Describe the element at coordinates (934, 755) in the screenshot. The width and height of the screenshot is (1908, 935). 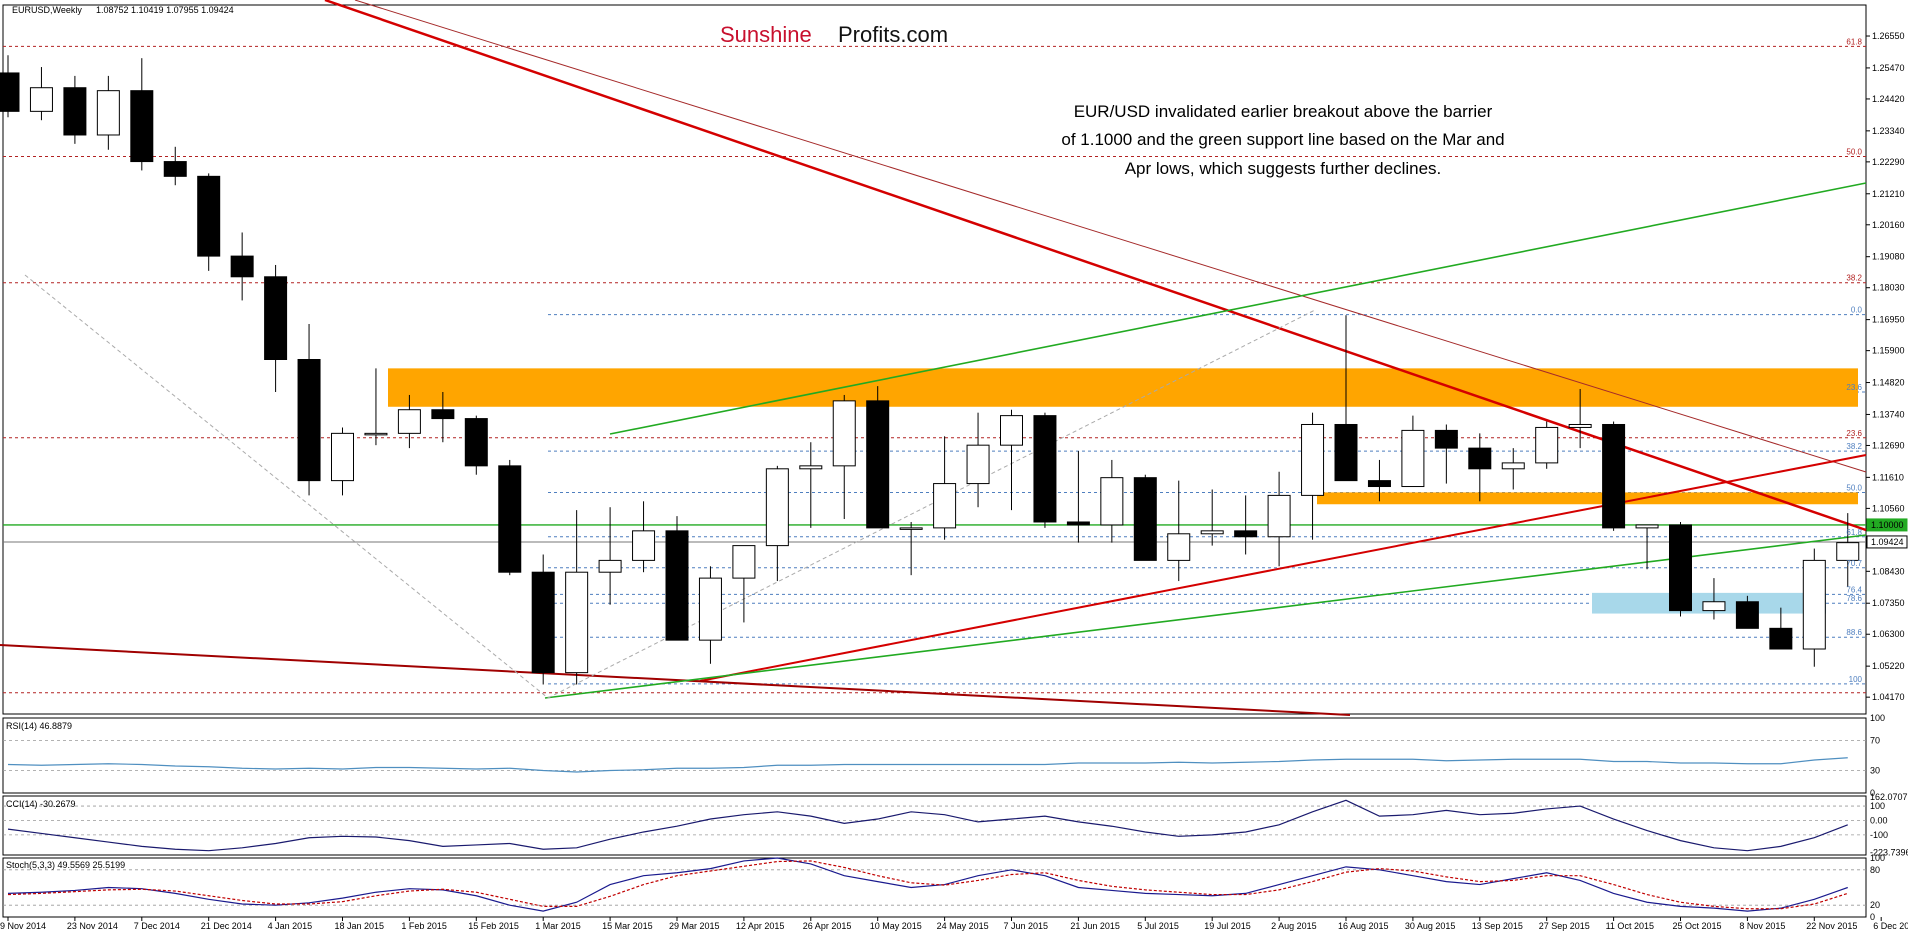
I see `rsi-panel-frame` at that location.